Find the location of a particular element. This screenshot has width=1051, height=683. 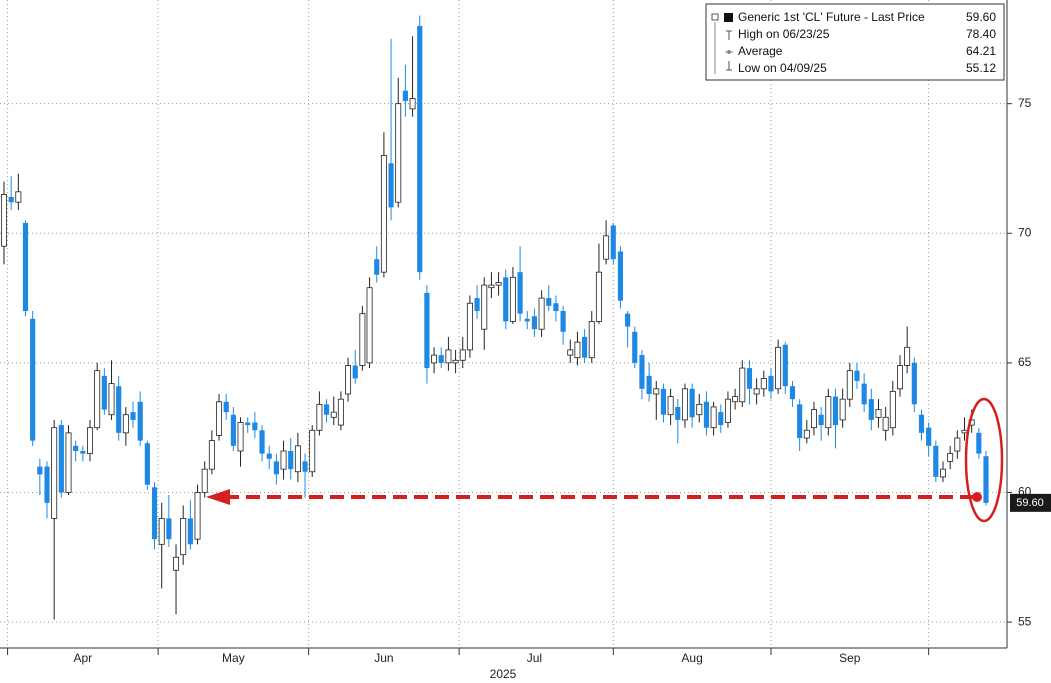

legend-label: High on 06/23/25 is located at coordinates (784, 34).